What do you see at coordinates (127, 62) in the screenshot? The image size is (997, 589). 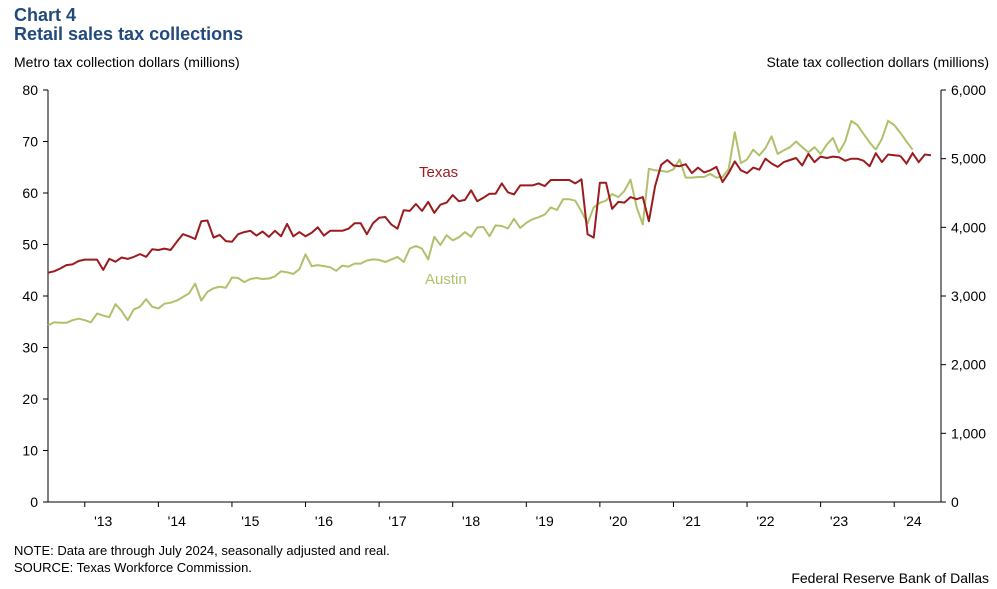 I see `left-axis-title: Metro tax collection dollars (millions)` at bounding box center [127, 62].